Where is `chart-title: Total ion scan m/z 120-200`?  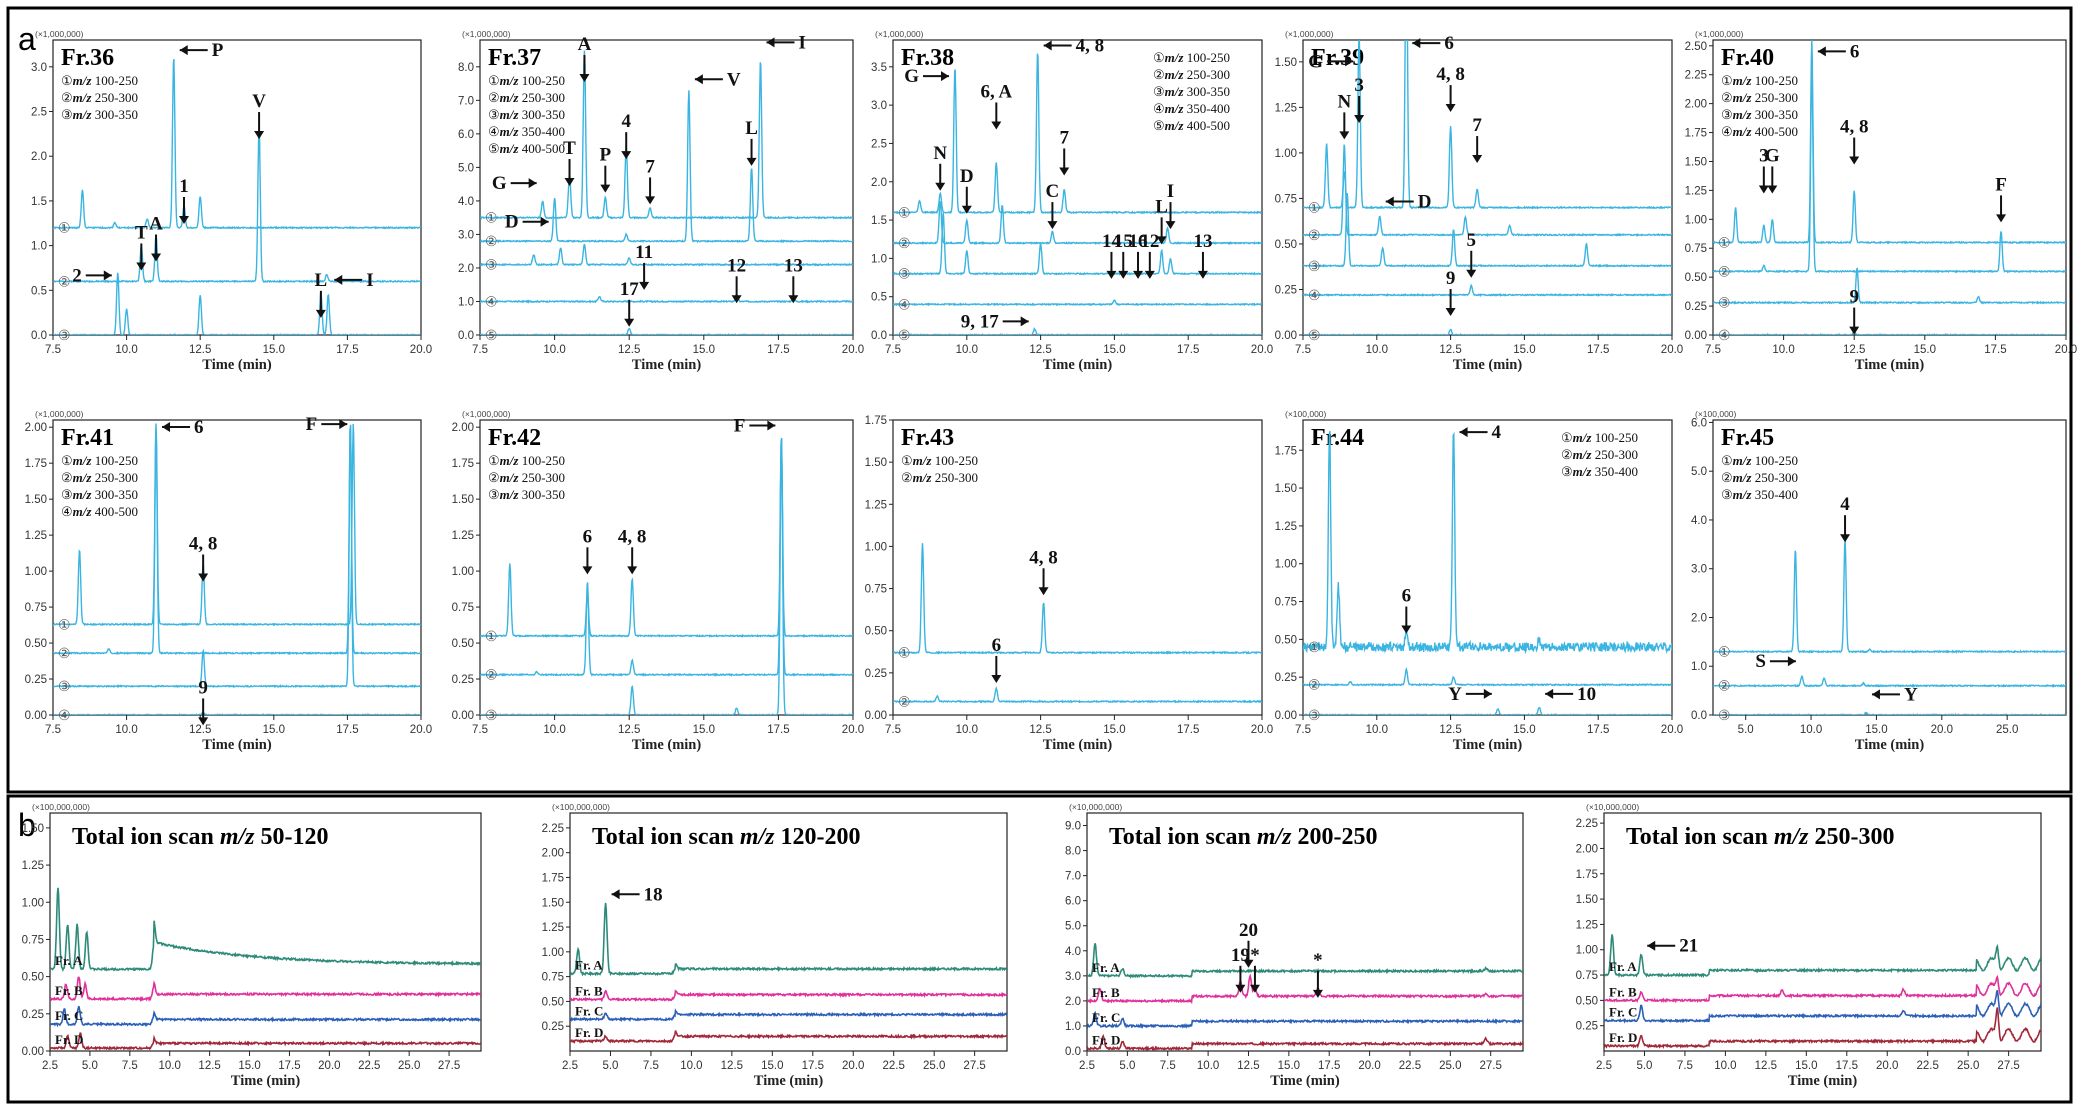
chart-title: Total ion scan m/z 120-200 is located at coordinates (726, 837).